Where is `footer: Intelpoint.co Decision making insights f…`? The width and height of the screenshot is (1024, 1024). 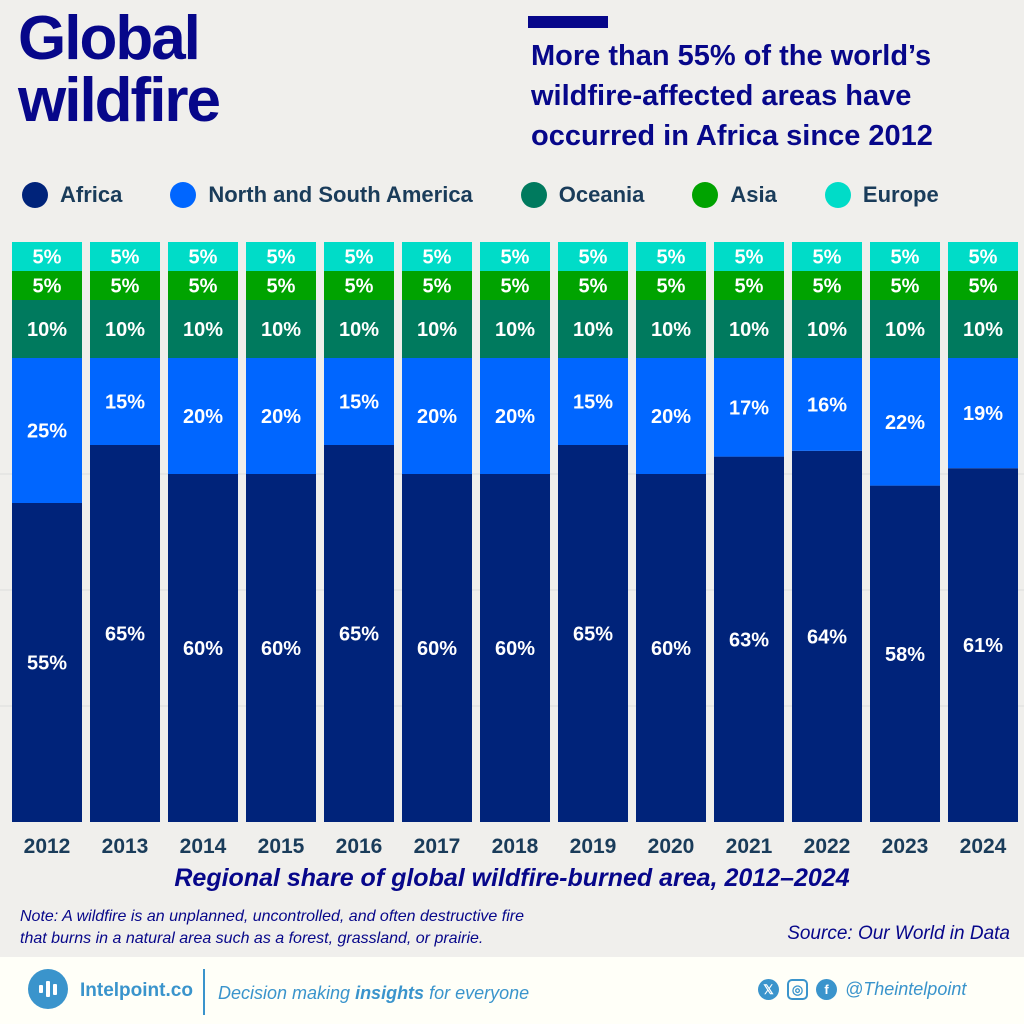 footer: Intelpoint.co Decision making insights f… is located at coordinates (512, 990).